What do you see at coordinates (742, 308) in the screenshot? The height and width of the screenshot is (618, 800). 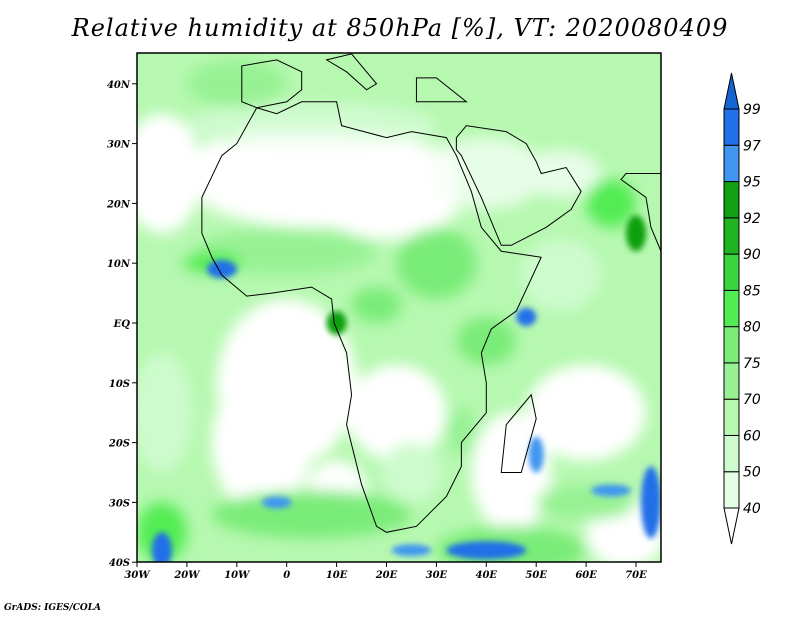 I see `colorbar: 40 50 60 70 75 80 85 90 92 95 97 99` at bounding box center [742, 308].